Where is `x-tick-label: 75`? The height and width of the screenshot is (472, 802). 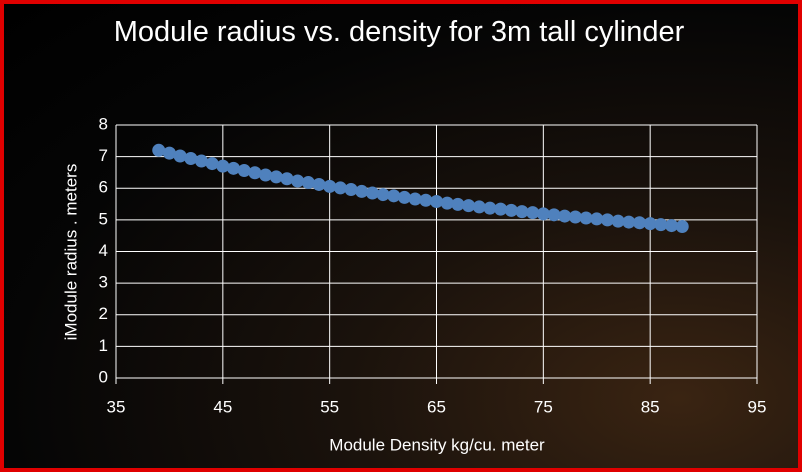 x-tick-label: 75 is located at coordinates (543, 406).